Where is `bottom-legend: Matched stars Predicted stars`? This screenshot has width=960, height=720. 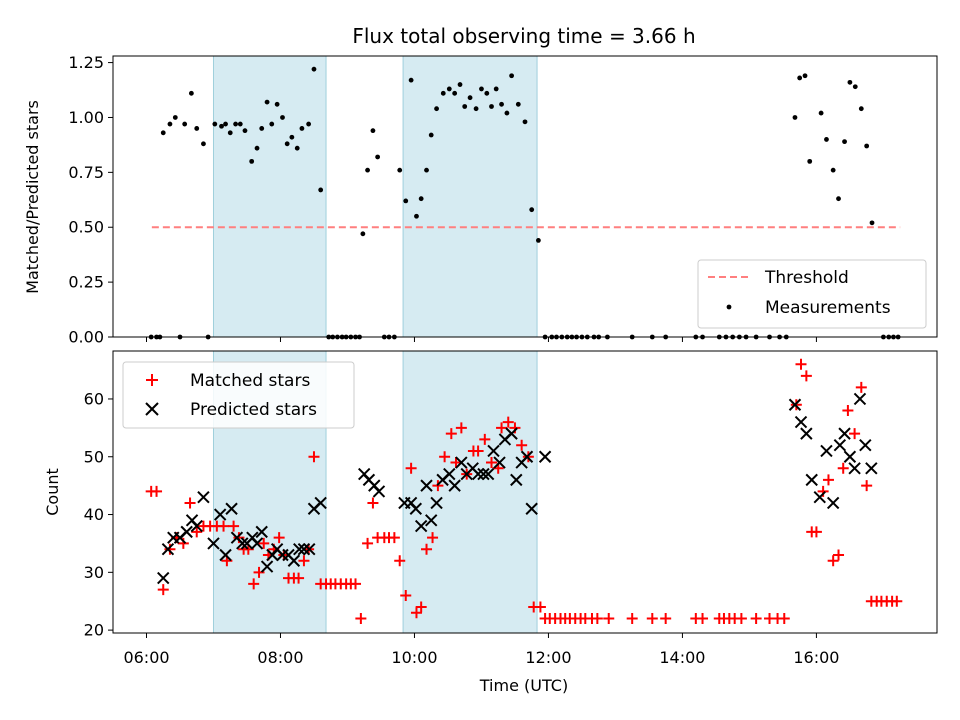 bottom-legend: Matched stars Predicted stars is located at coordinates (238, 395).